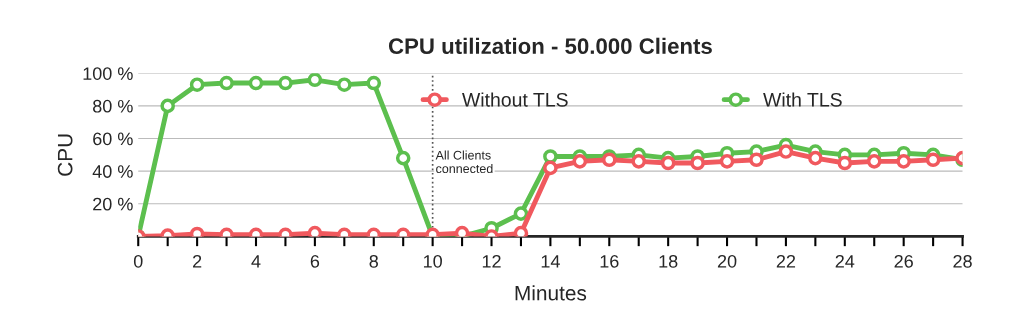 The height and width of the screenshot is (333, 1024). What do you see at coordinates (786, 261) in the screenshot?
I see `x-tick-label: 22` at bounding box center [786, 261].